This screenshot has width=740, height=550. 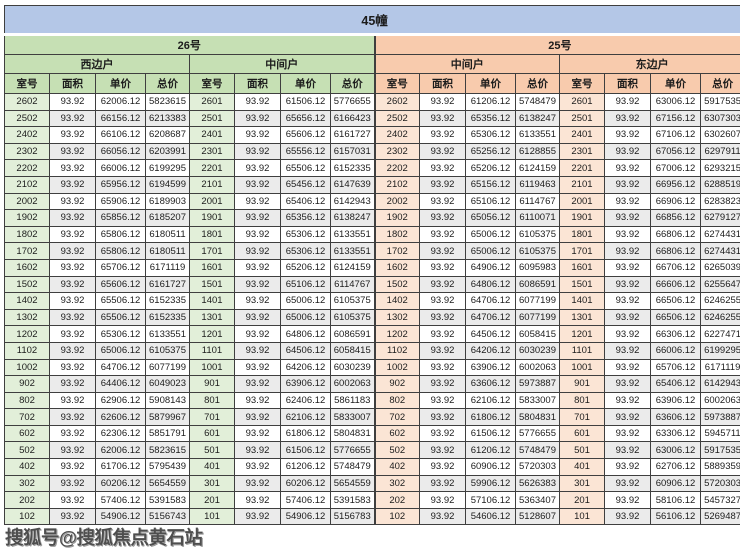 What do you see at coordinates (27, 516) in the screenshot?
I see `cell-room: 102` at bounding box center [27, 516].